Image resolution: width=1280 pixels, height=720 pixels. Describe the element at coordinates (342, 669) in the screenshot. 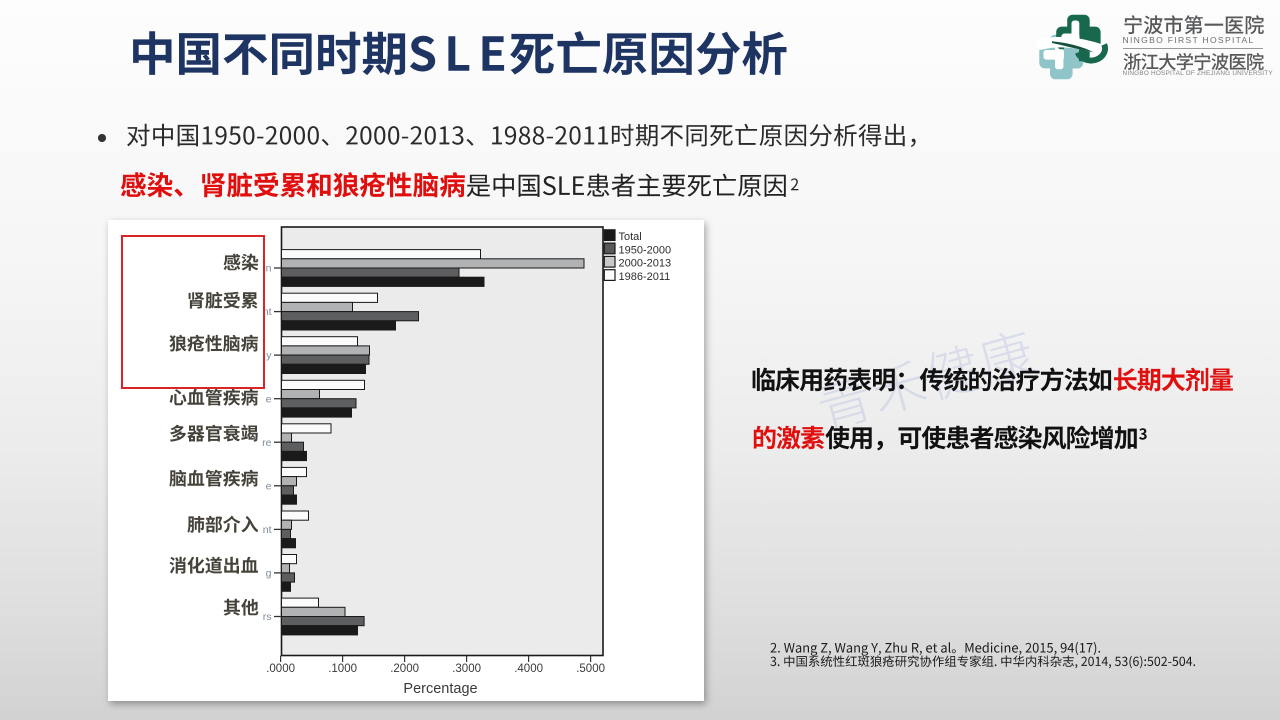

I see `svg-text: .1000` at that location.